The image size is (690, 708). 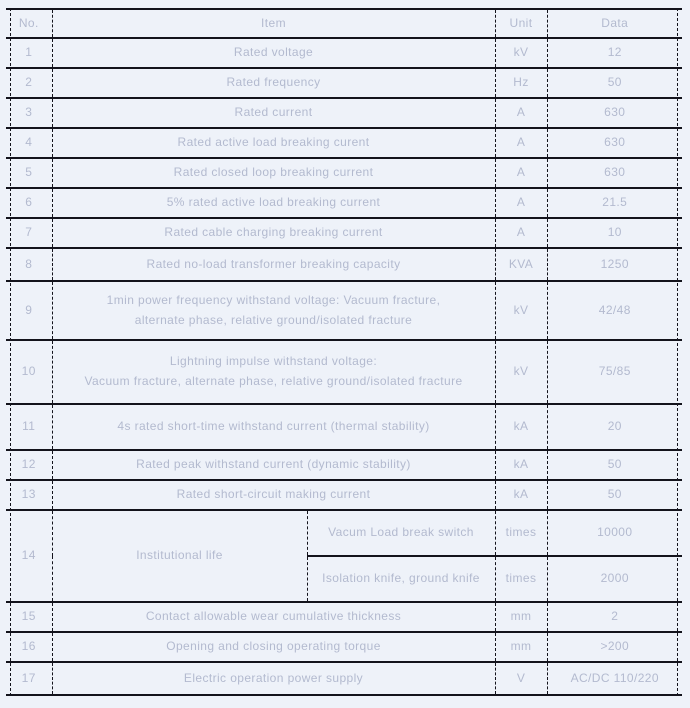 What do you see at coordinates (10, 352) in the screenshot?
I see `table-outer-border-left` at bounding box center [10, 352].